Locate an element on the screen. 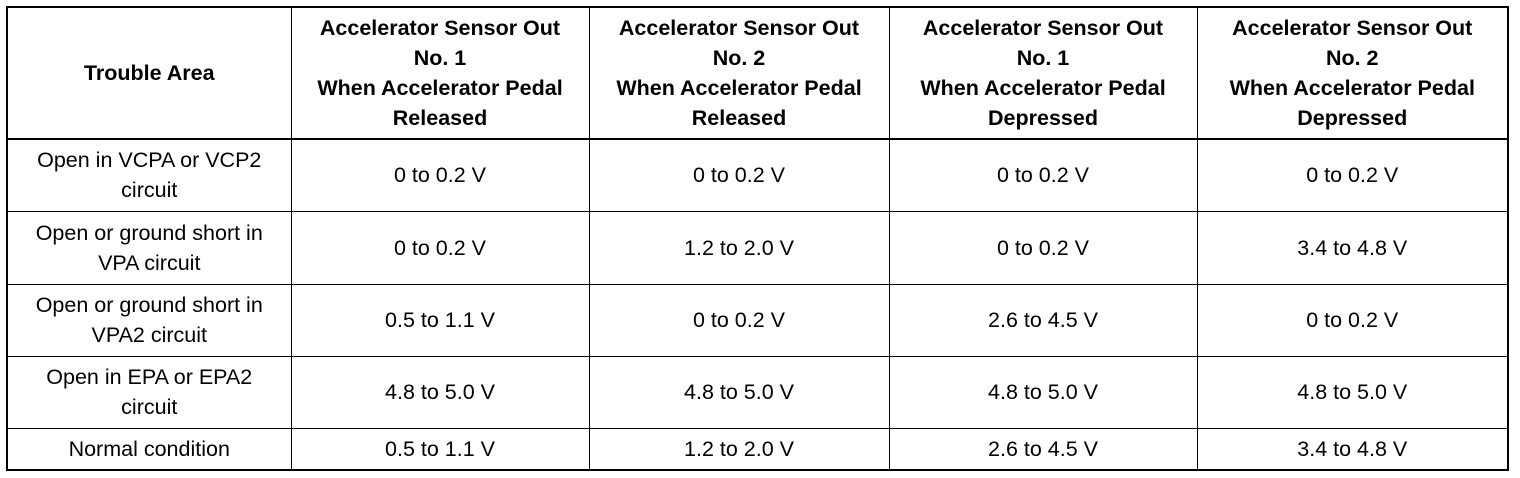 This screenshot has width=1520, height=478. cell-line: Normal condition is located at coordinates (149, 448).